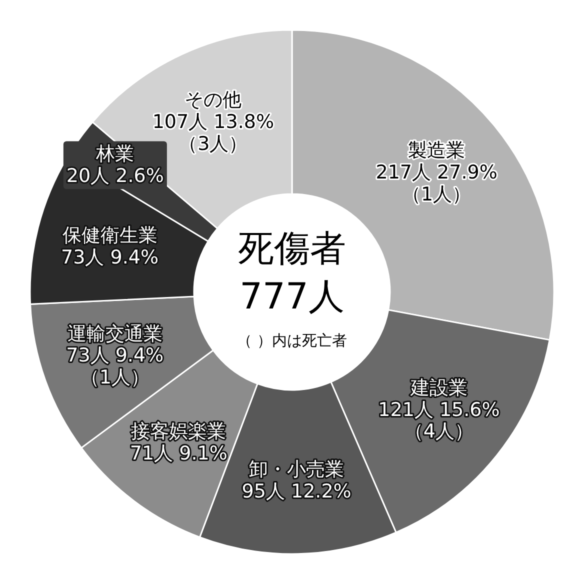 This screenshot has height=570, width=572. I want to click on data-label: 95人 12.2%, so click(297, 491).